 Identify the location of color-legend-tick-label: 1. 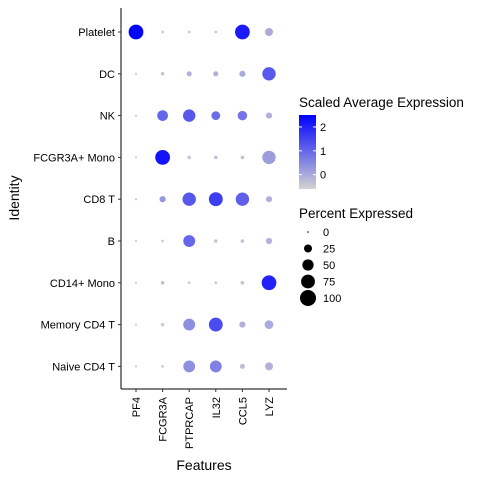
(323, 152).